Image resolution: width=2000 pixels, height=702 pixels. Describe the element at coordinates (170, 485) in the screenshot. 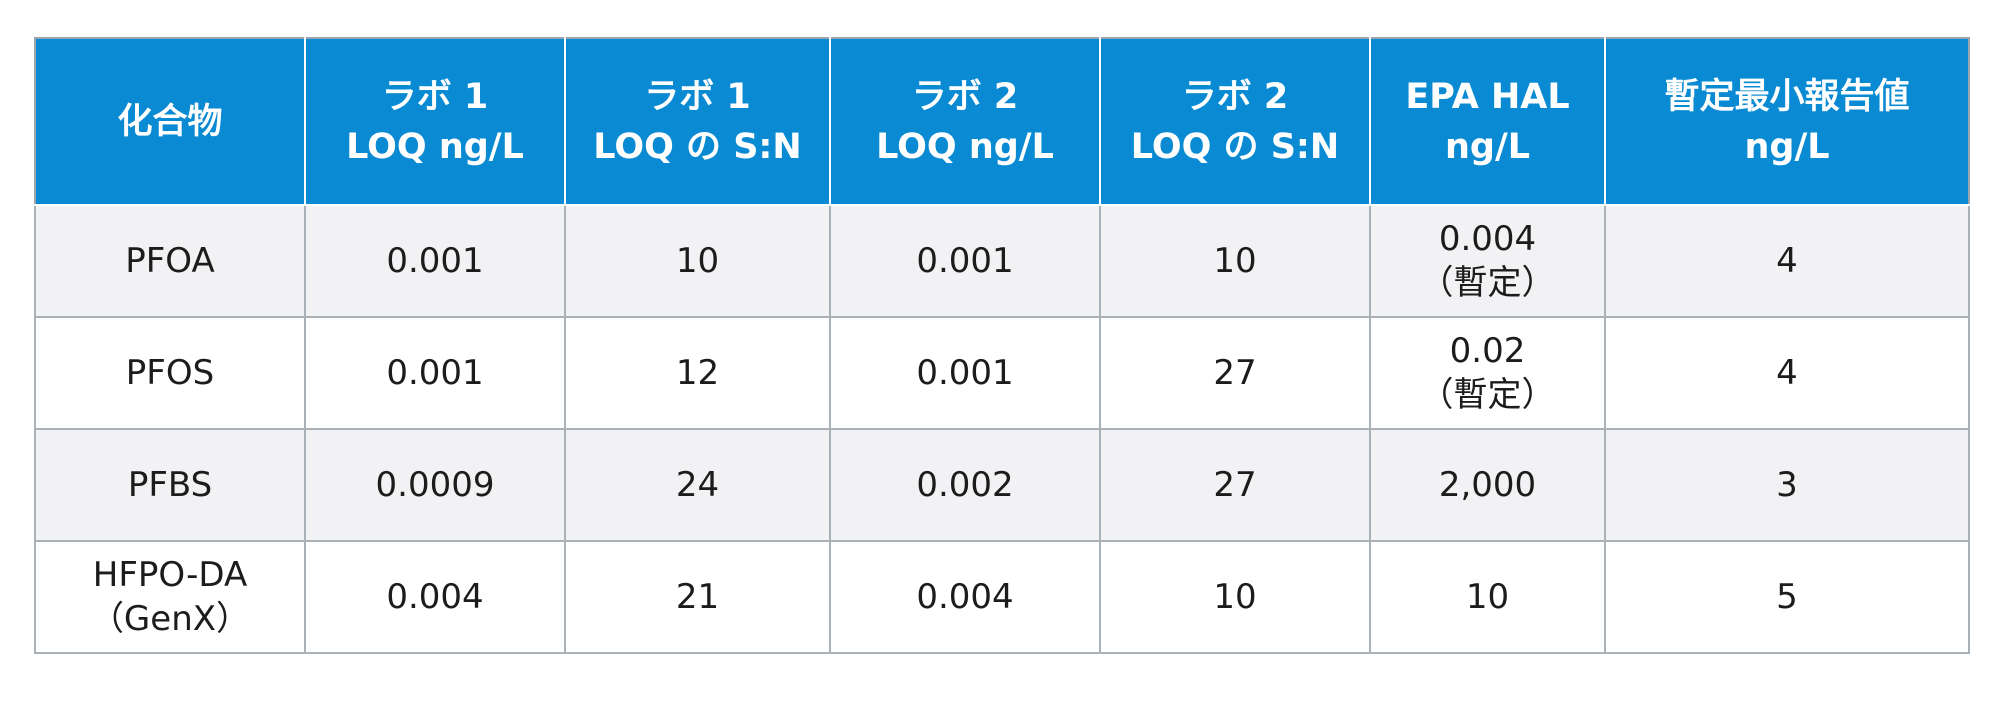

I see `cell-compound: PFBS` at that location.